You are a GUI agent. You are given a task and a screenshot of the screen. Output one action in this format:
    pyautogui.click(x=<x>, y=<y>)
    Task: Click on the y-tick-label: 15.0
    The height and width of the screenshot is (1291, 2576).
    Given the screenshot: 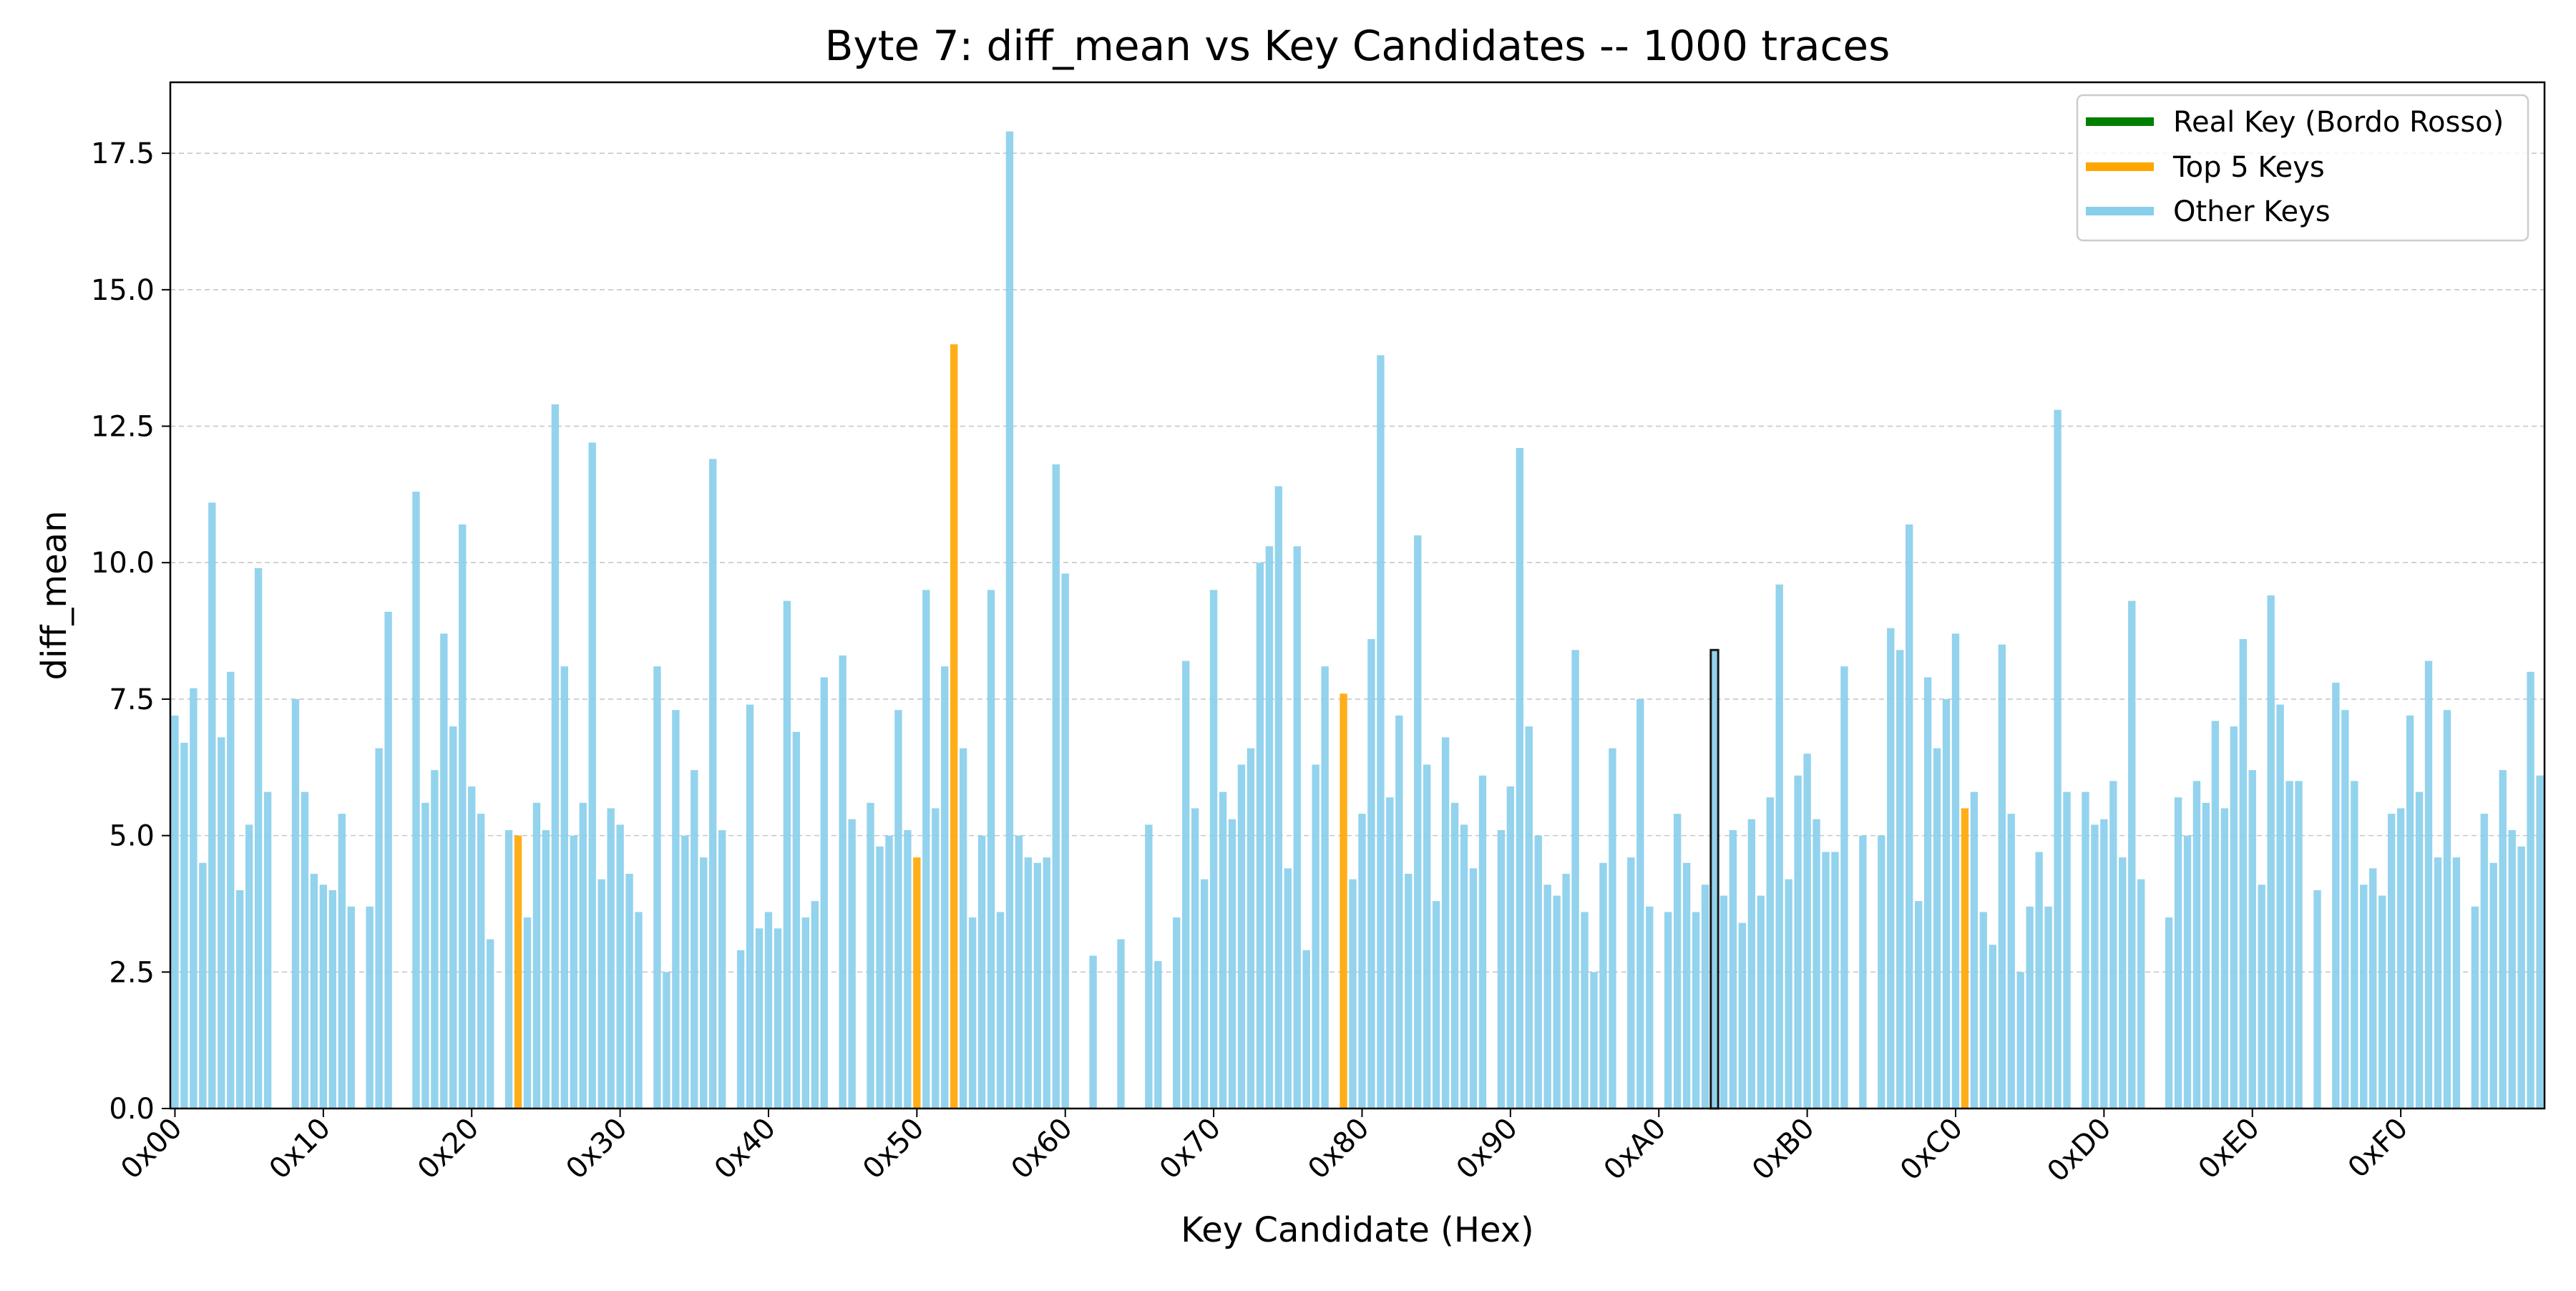 What is the action you would take?
    pyautogui.click(x=123, y=290)
    